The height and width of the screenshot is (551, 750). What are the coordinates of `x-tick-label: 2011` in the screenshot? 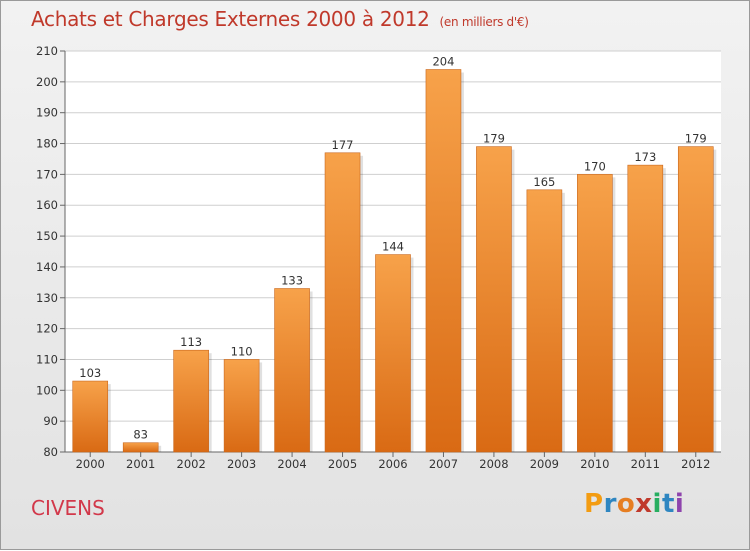 It's located at (645, 464).